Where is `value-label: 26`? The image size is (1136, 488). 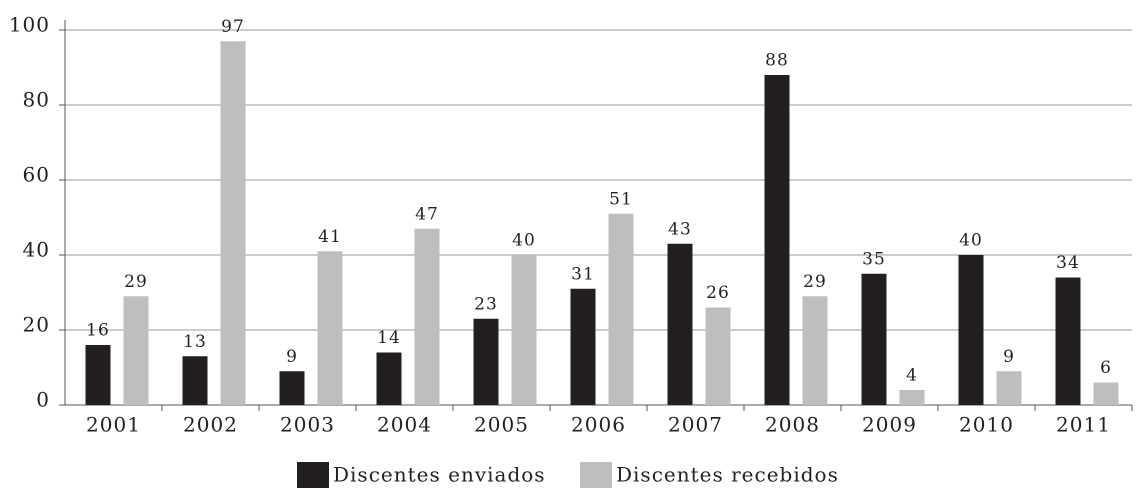 value-label: 26 is located at coordinates (718, 293).